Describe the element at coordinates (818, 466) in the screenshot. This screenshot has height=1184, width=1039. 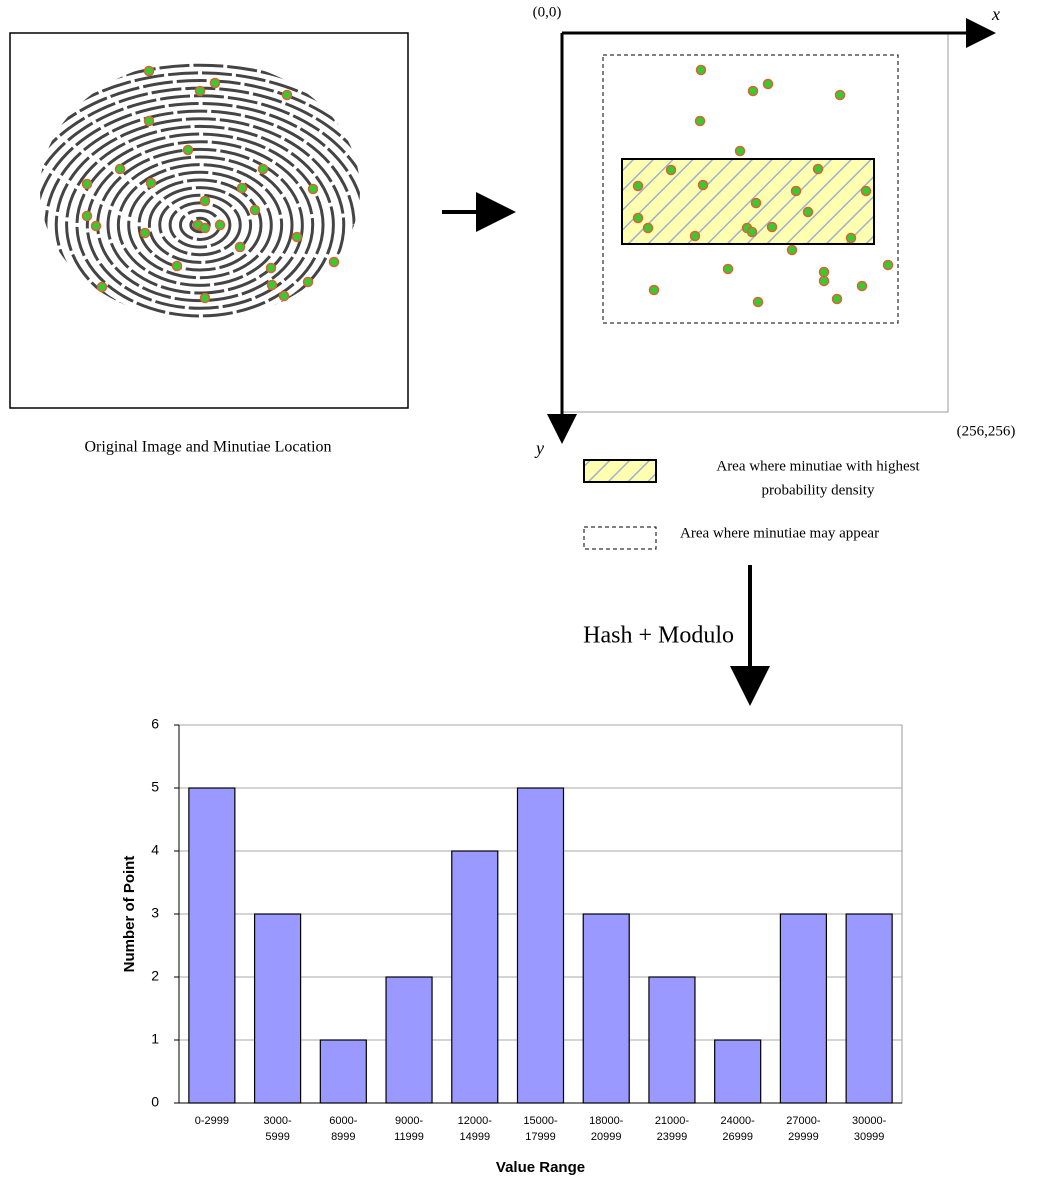
I see `legend-text: Area where minutiae with highest` at that location.